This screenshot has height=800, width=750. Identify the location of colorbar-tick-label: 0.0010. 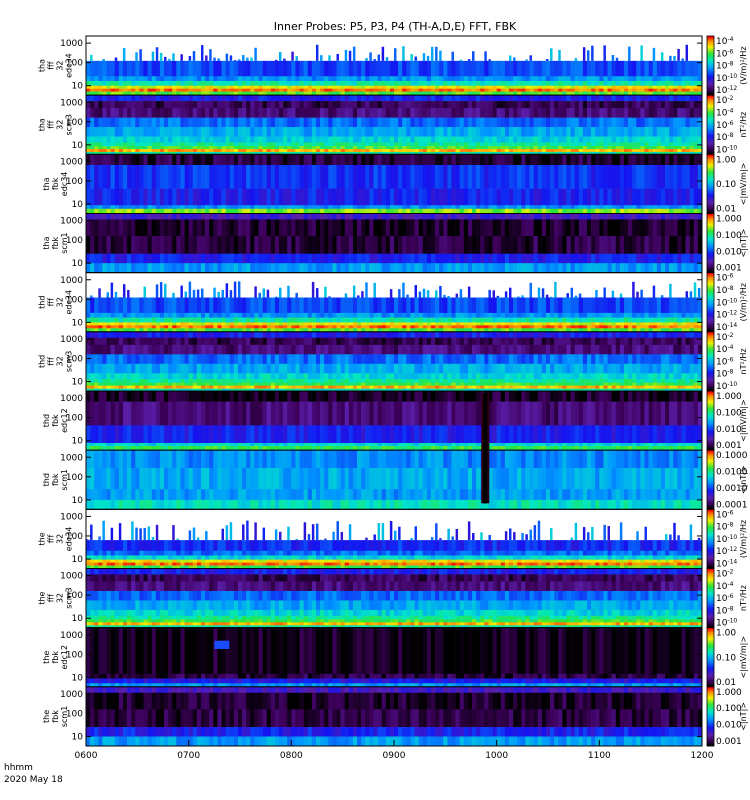
(732, 489).